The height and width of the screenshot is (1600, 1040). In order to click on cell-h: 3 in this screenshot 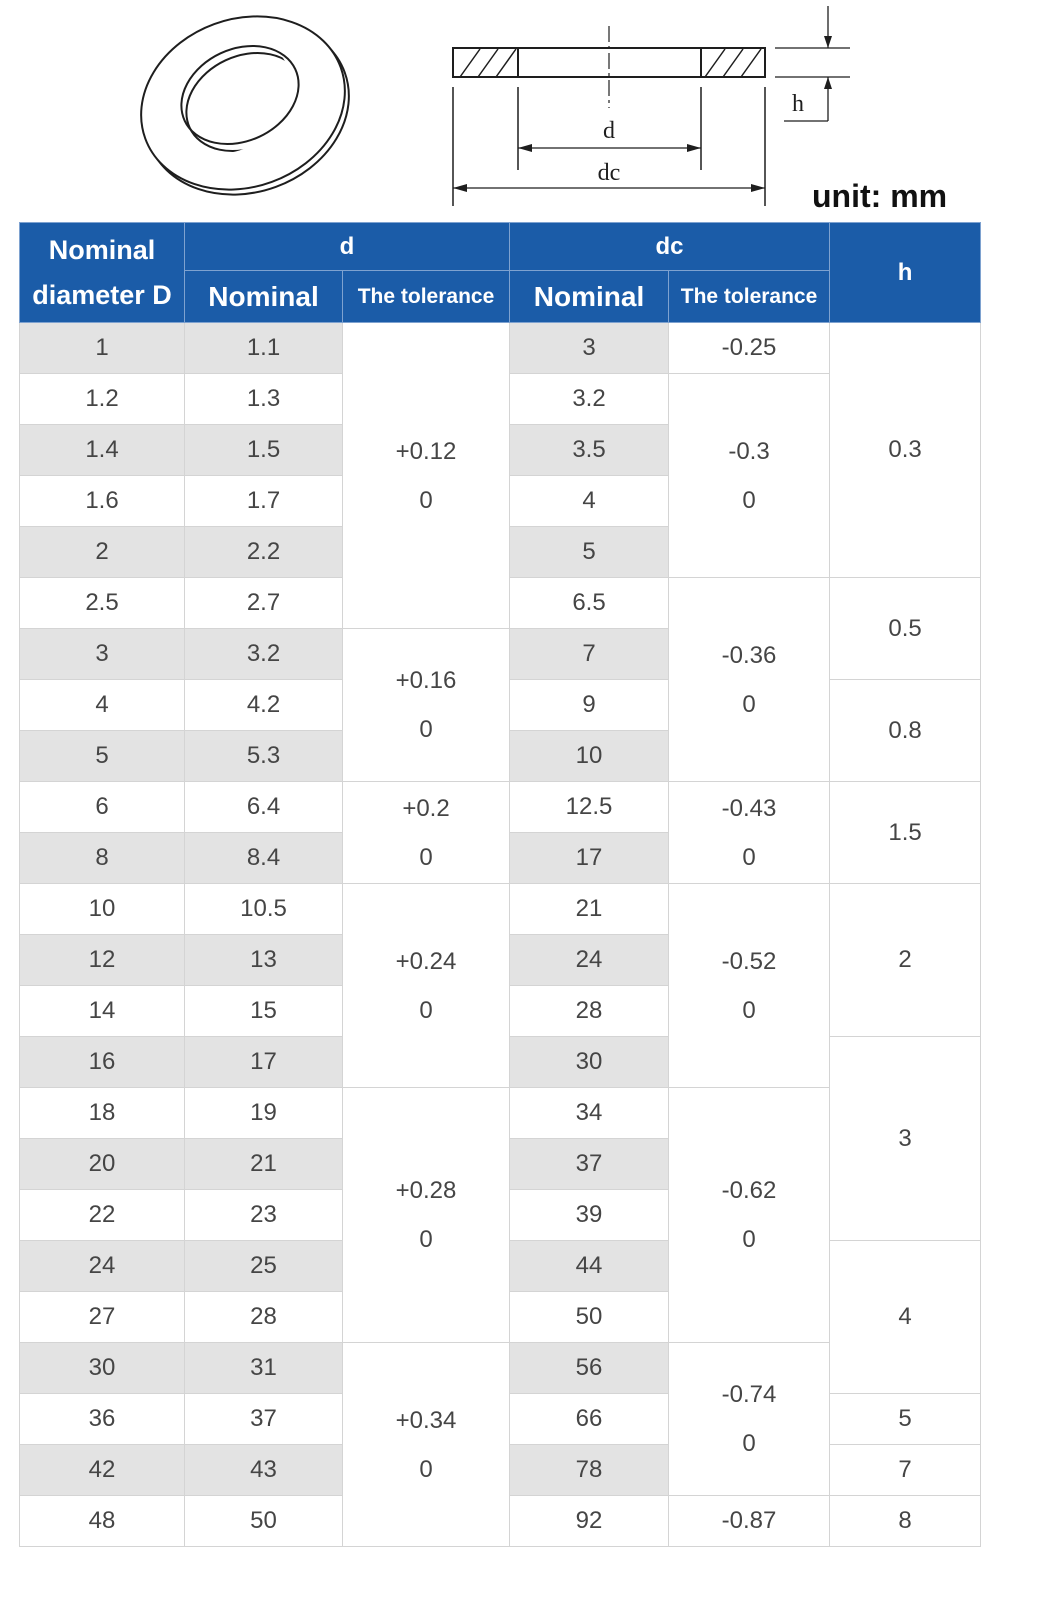, I will do `click(905, 1138)`.